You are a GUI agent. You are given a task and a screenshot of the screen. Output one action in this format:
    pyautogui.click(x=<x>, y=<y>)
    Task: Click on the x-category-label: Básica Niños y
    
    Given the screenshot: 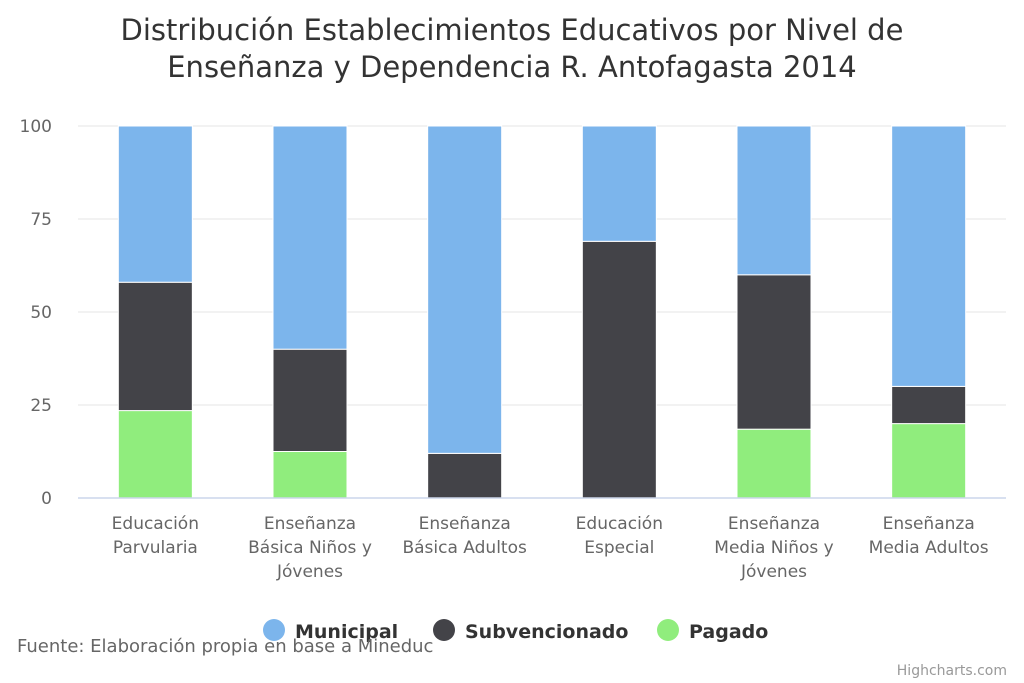 What is the action you would take?
    pyautogui.click(x=310, y=548)
    